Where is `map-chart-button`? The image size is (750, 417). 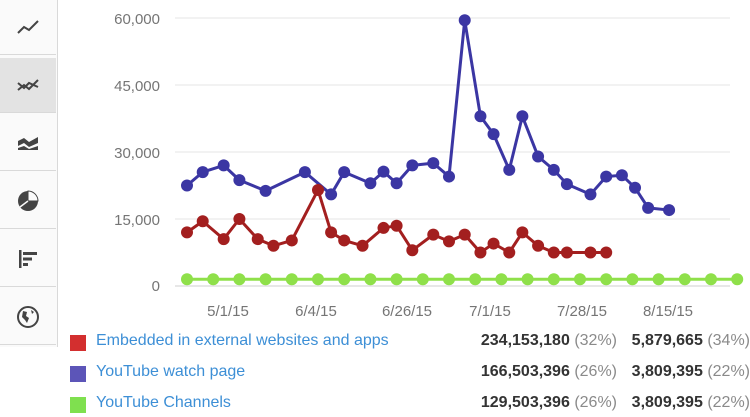 map-chart-button is located at coordinates (28, 317).